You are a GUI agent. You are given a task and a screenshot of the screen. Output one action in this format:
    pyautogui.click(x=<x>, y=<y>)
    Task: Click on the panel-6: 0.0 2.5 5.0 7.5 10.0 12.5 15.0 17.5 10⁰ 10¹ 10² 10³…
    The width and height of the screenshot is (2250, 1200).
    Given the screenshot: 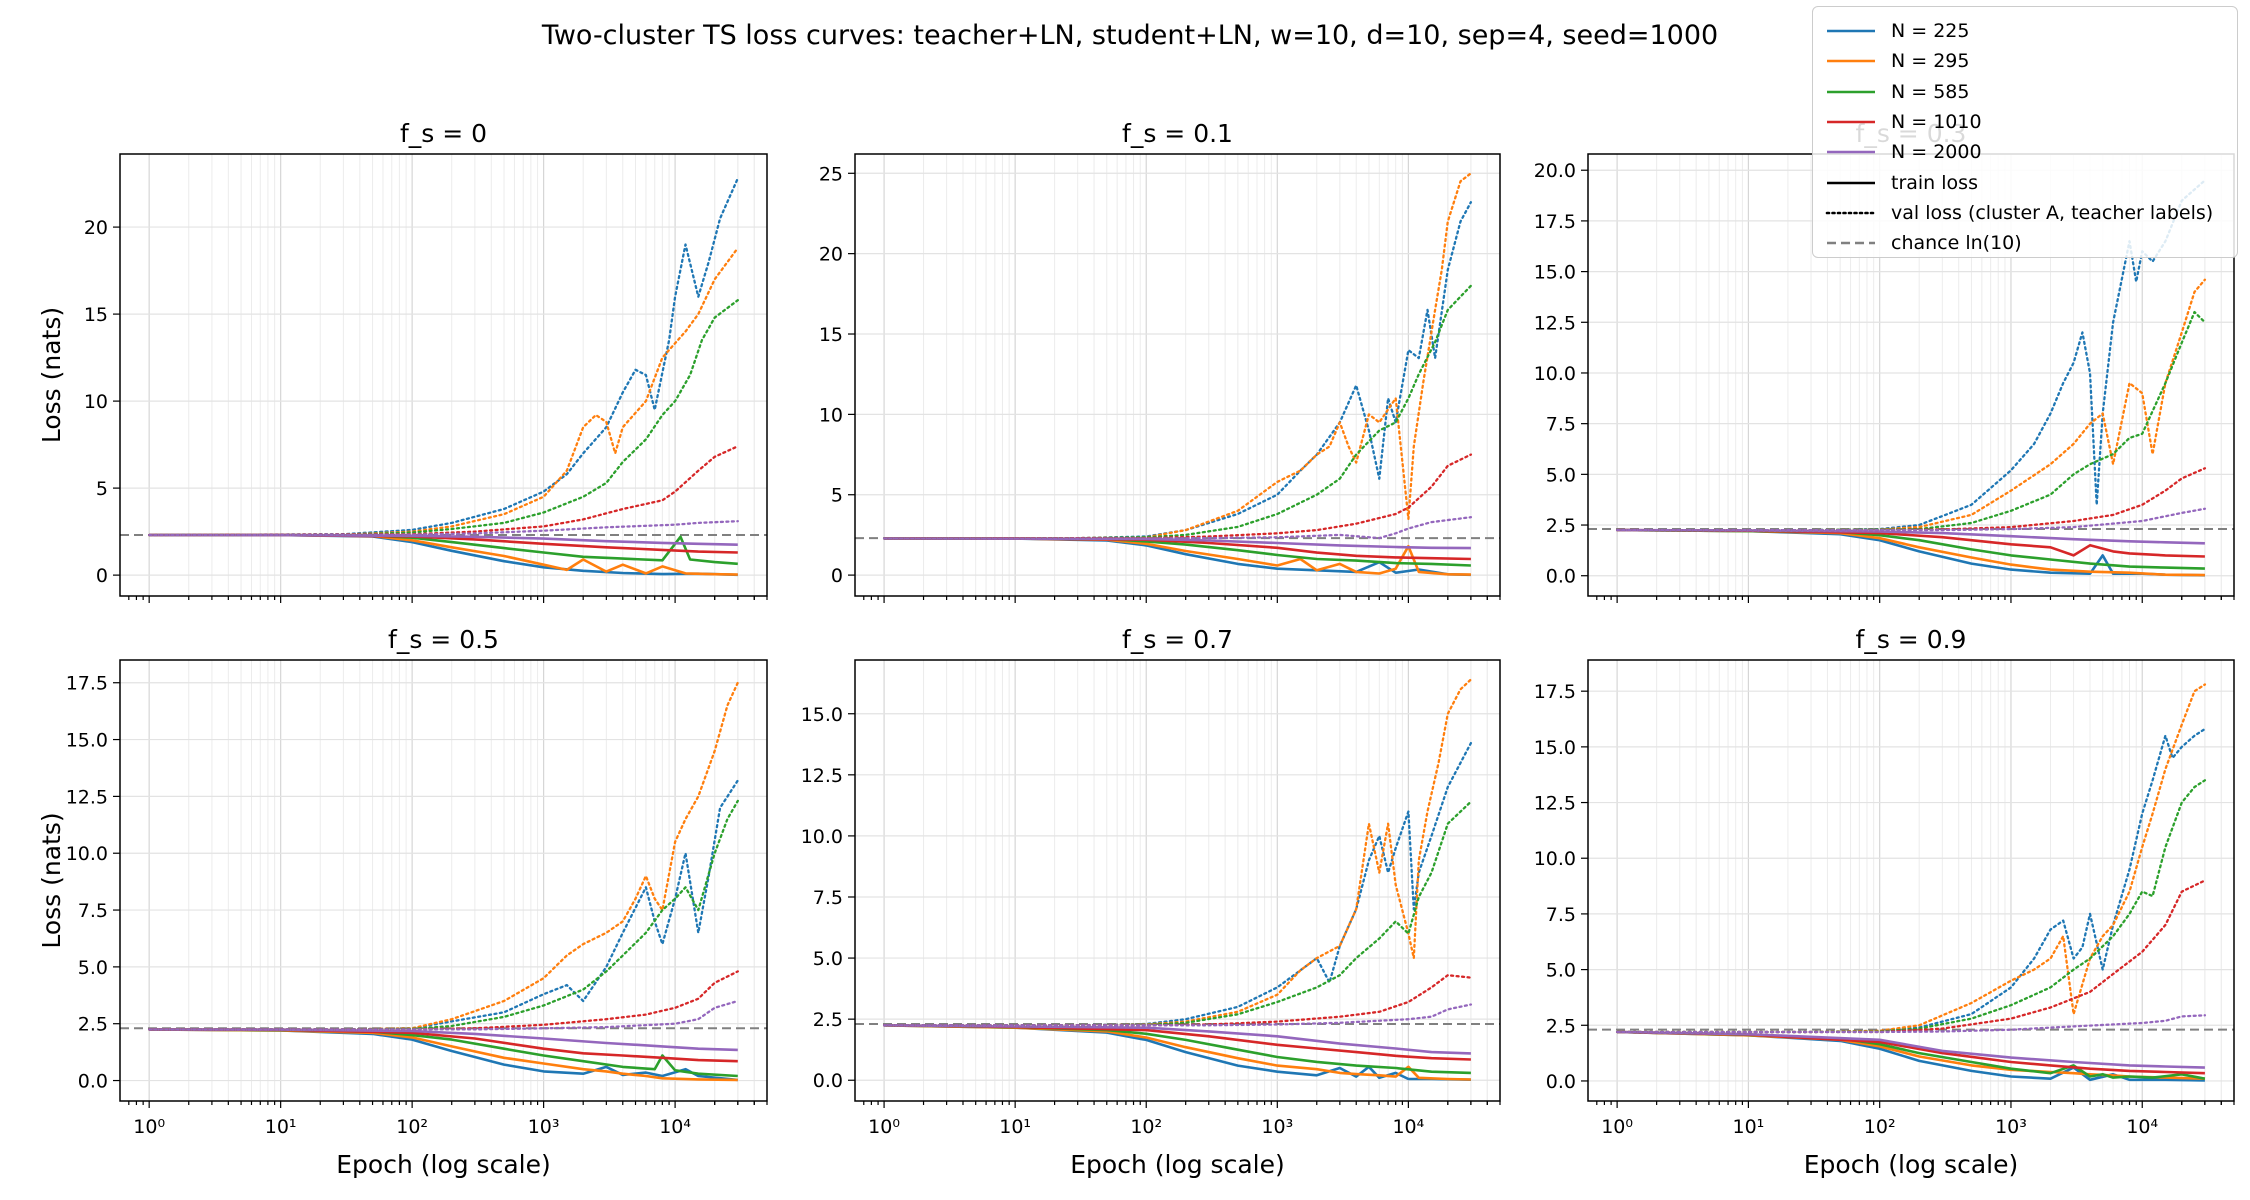 What is the action you would take?
    pyautogui.click(x=1884, y=902)
    